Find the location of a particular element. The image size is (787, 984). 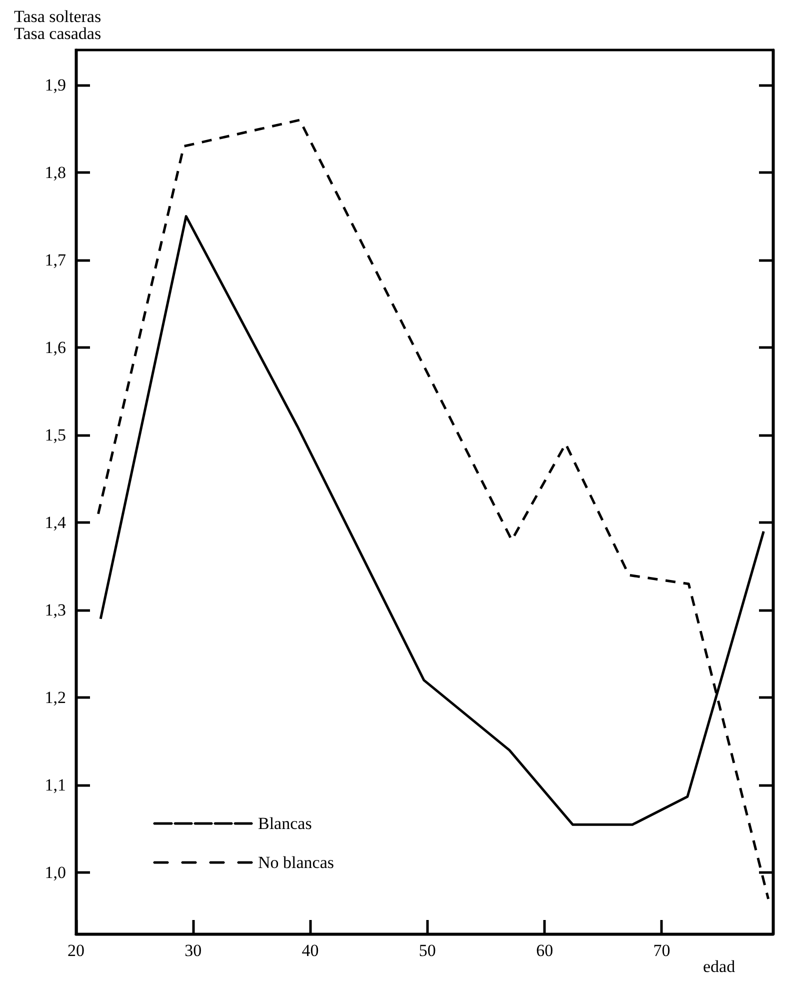

x-axis-title: edad is located at coordinates (719, 966).